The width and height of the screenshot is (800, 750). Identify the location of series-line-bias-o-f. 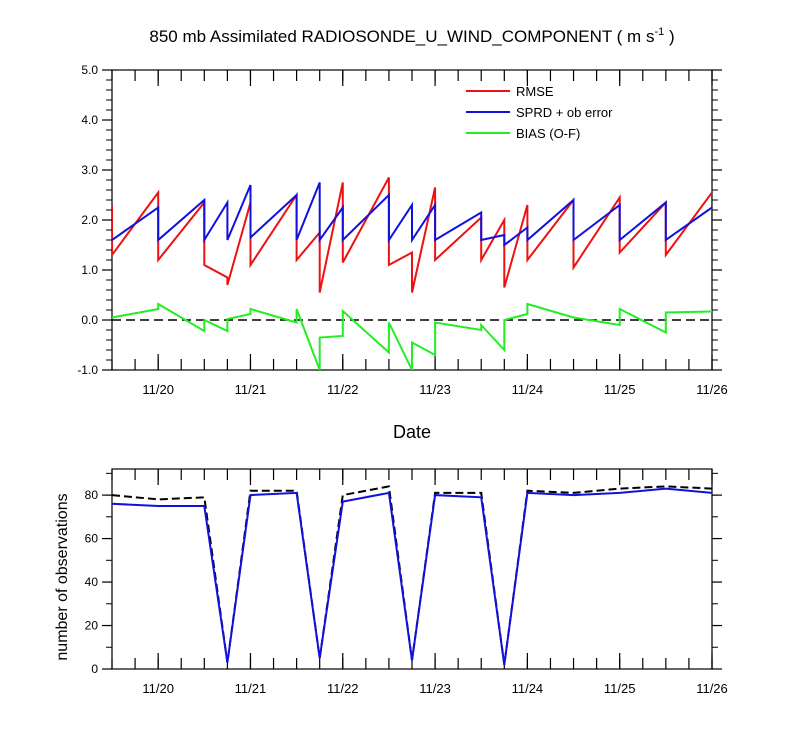
(412, 336).